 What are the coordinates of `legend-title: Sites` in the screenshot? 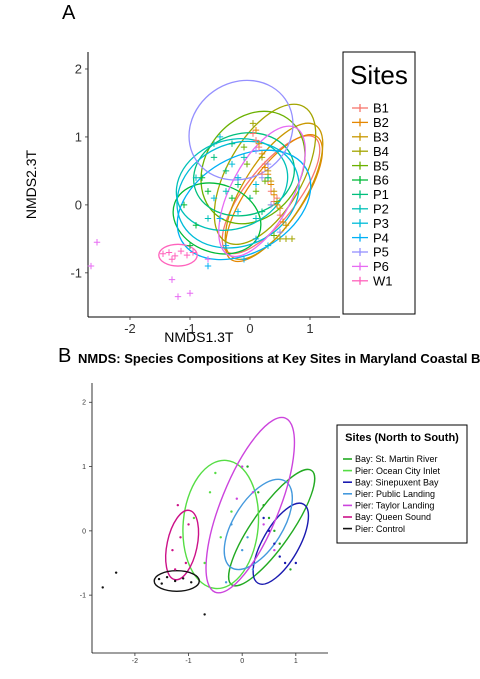 It's located at (379, 75).